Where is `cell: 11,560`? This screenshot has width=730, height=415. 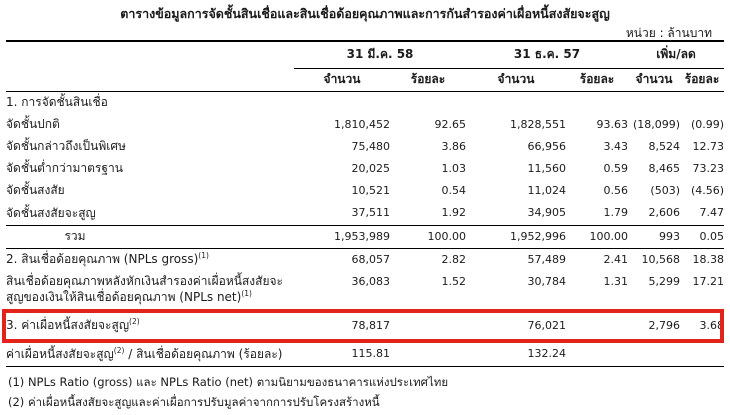
cell: 11,560 is located at coordinates (547, 168).